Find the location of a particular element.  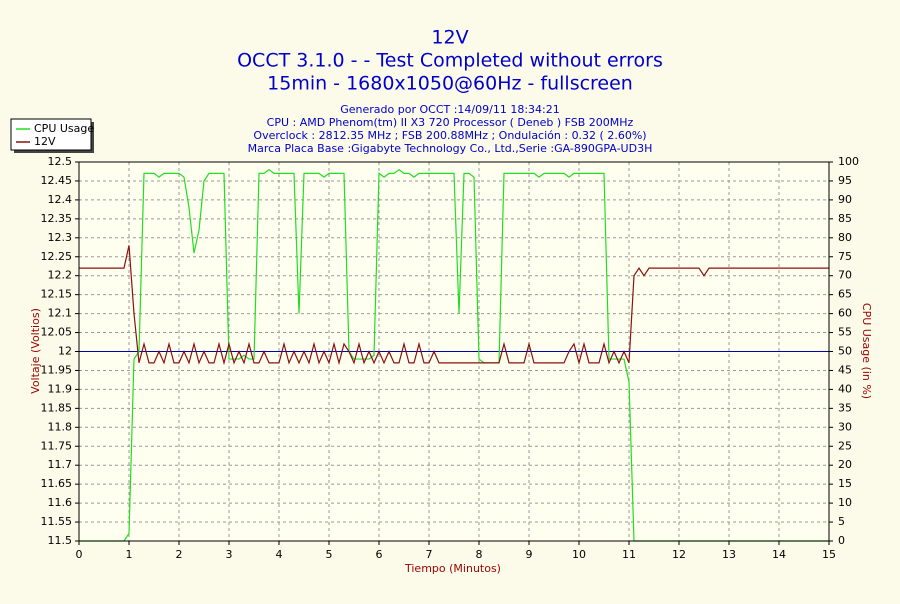

chart-title: 12V is located at coordinates (449, 38).